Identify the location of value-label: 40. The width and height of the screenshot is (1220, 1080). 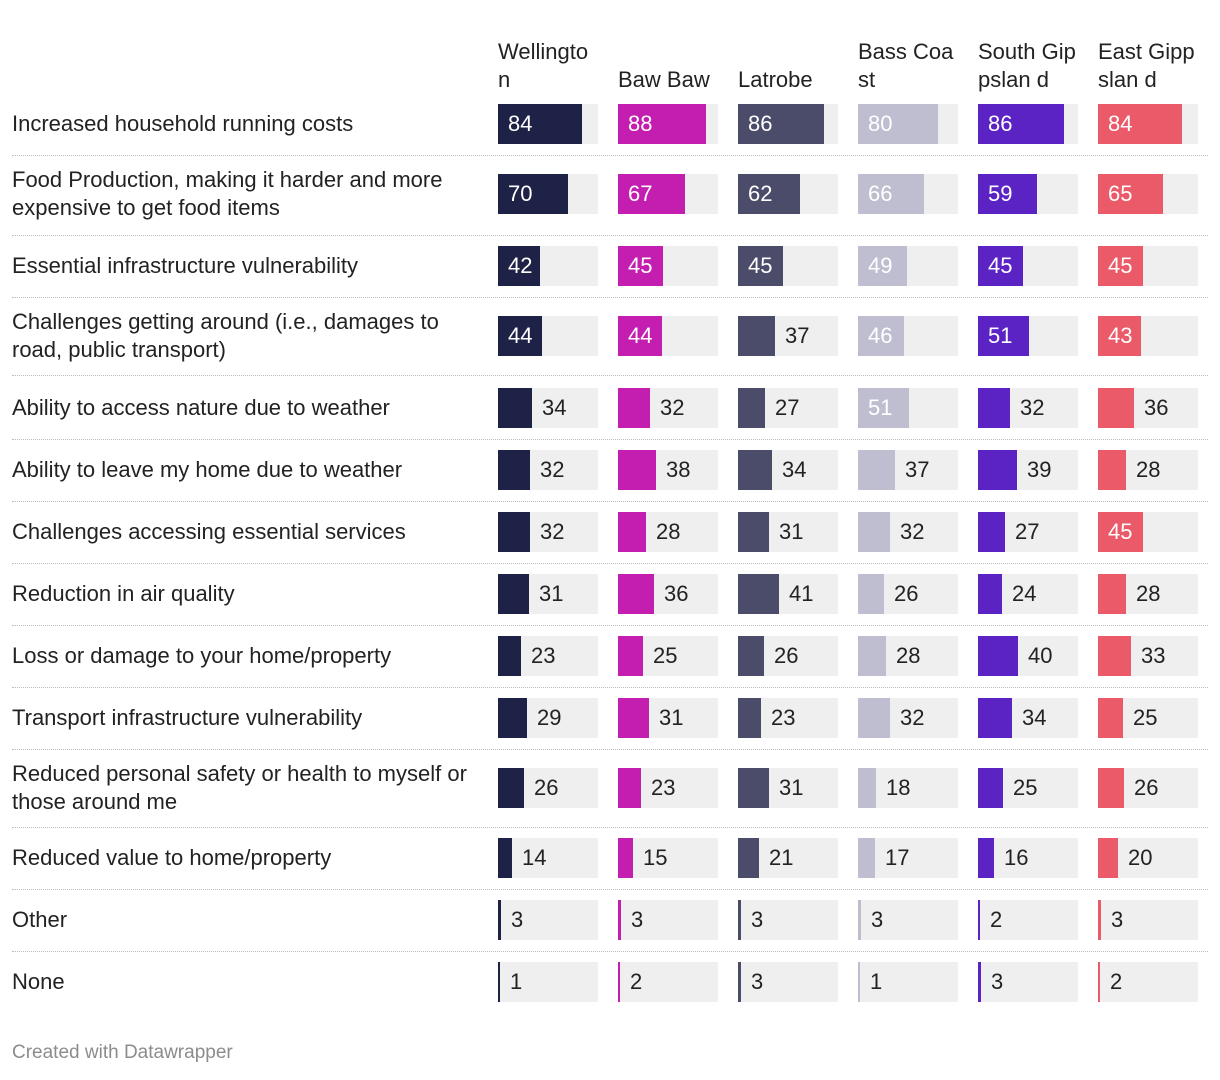
(1040, 655).